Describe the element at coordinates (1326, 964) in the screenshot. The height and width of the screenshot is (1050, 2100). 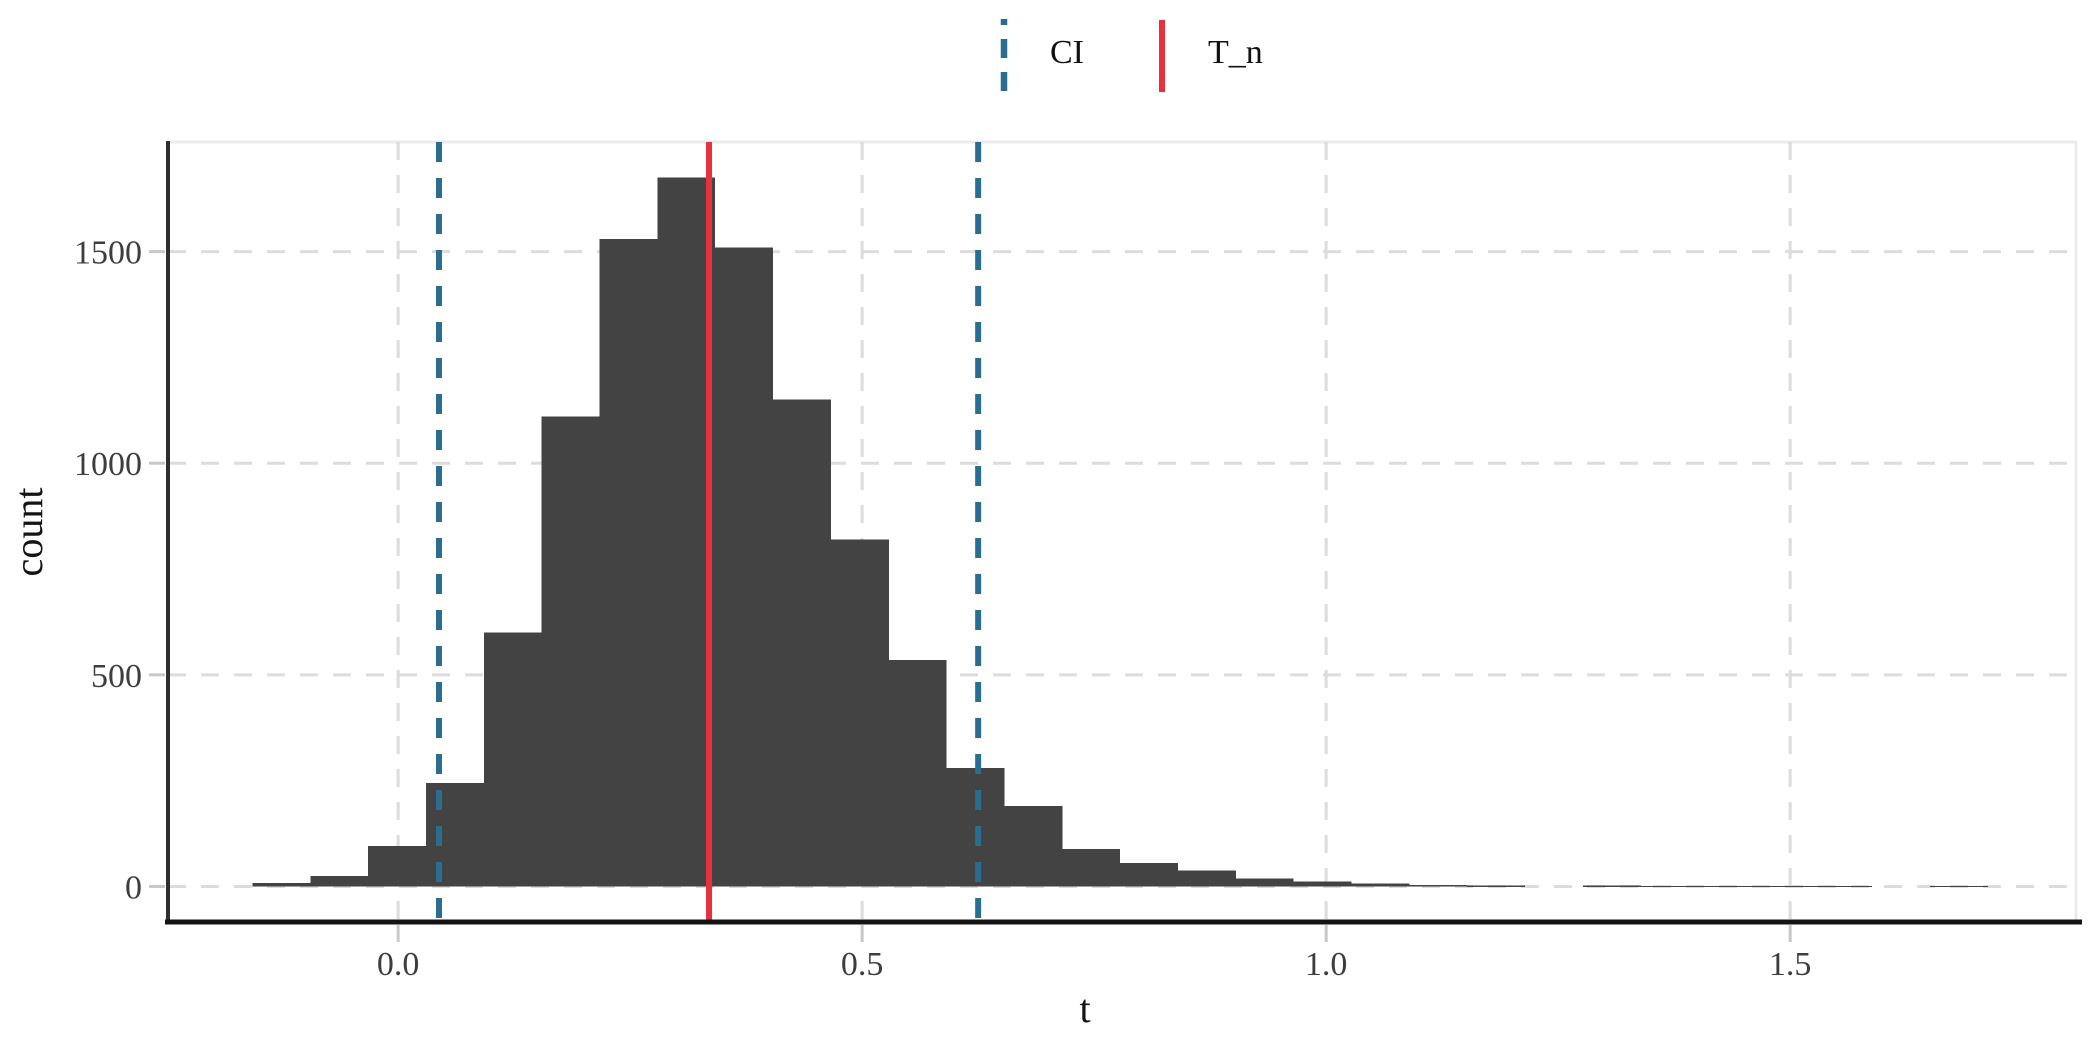
I see `x-tick-label: 1.0` at that location.